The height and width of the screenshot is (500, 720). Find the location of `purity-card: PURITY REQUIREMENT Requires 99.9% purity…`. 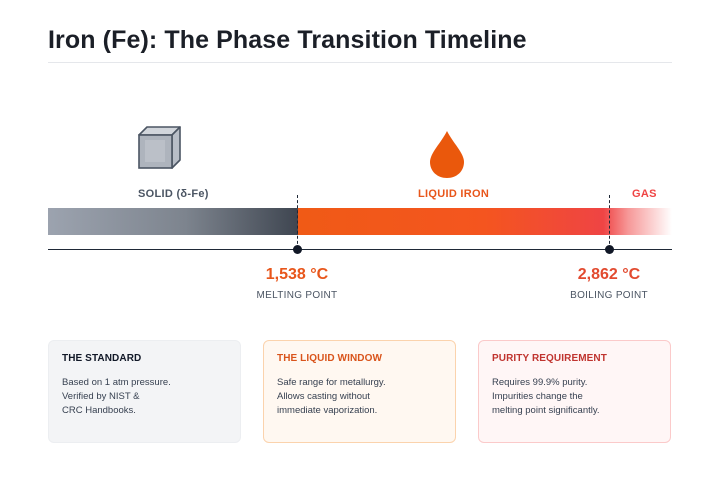

purity-card: PURITY REQUIREMENT Requires 99.9% purity… is located at coordinates (574, 391).